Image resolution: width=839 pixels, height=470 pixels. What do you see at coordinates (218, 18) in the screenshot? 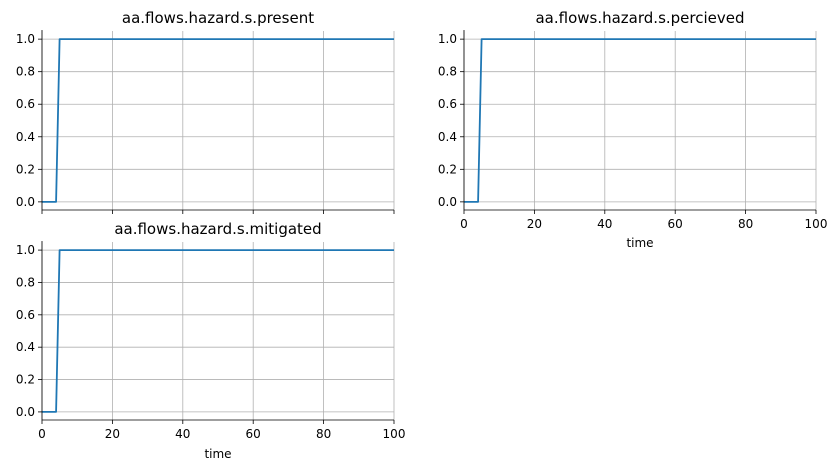
I see `subplot-title: aa.flows.hazard.s.present` at bounding box center [218, 18].